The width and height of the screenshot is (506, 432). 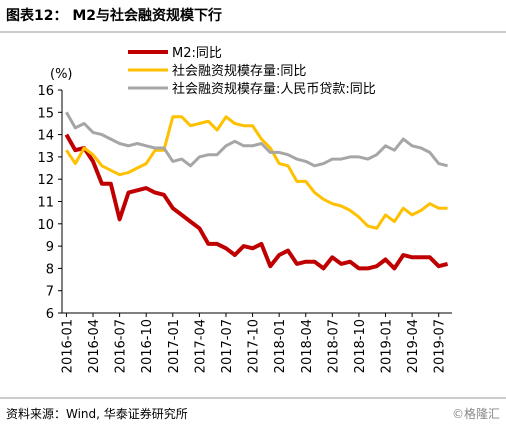 I want to click on y-tick-label: 7, so click(x=50, y=292).